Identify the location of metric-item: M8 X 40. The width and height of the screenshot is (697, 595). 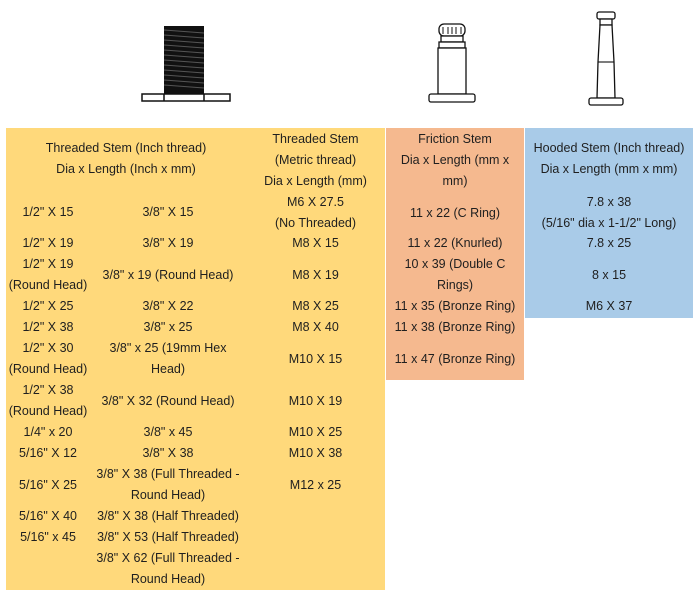
(315, 327).